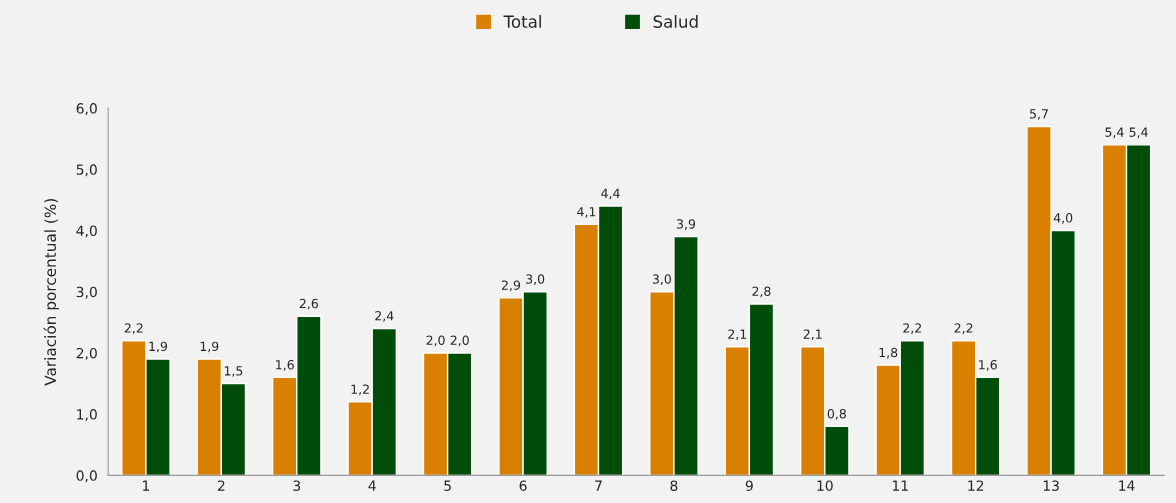  I want to click on data-label: 4,1, so click(586, 212).